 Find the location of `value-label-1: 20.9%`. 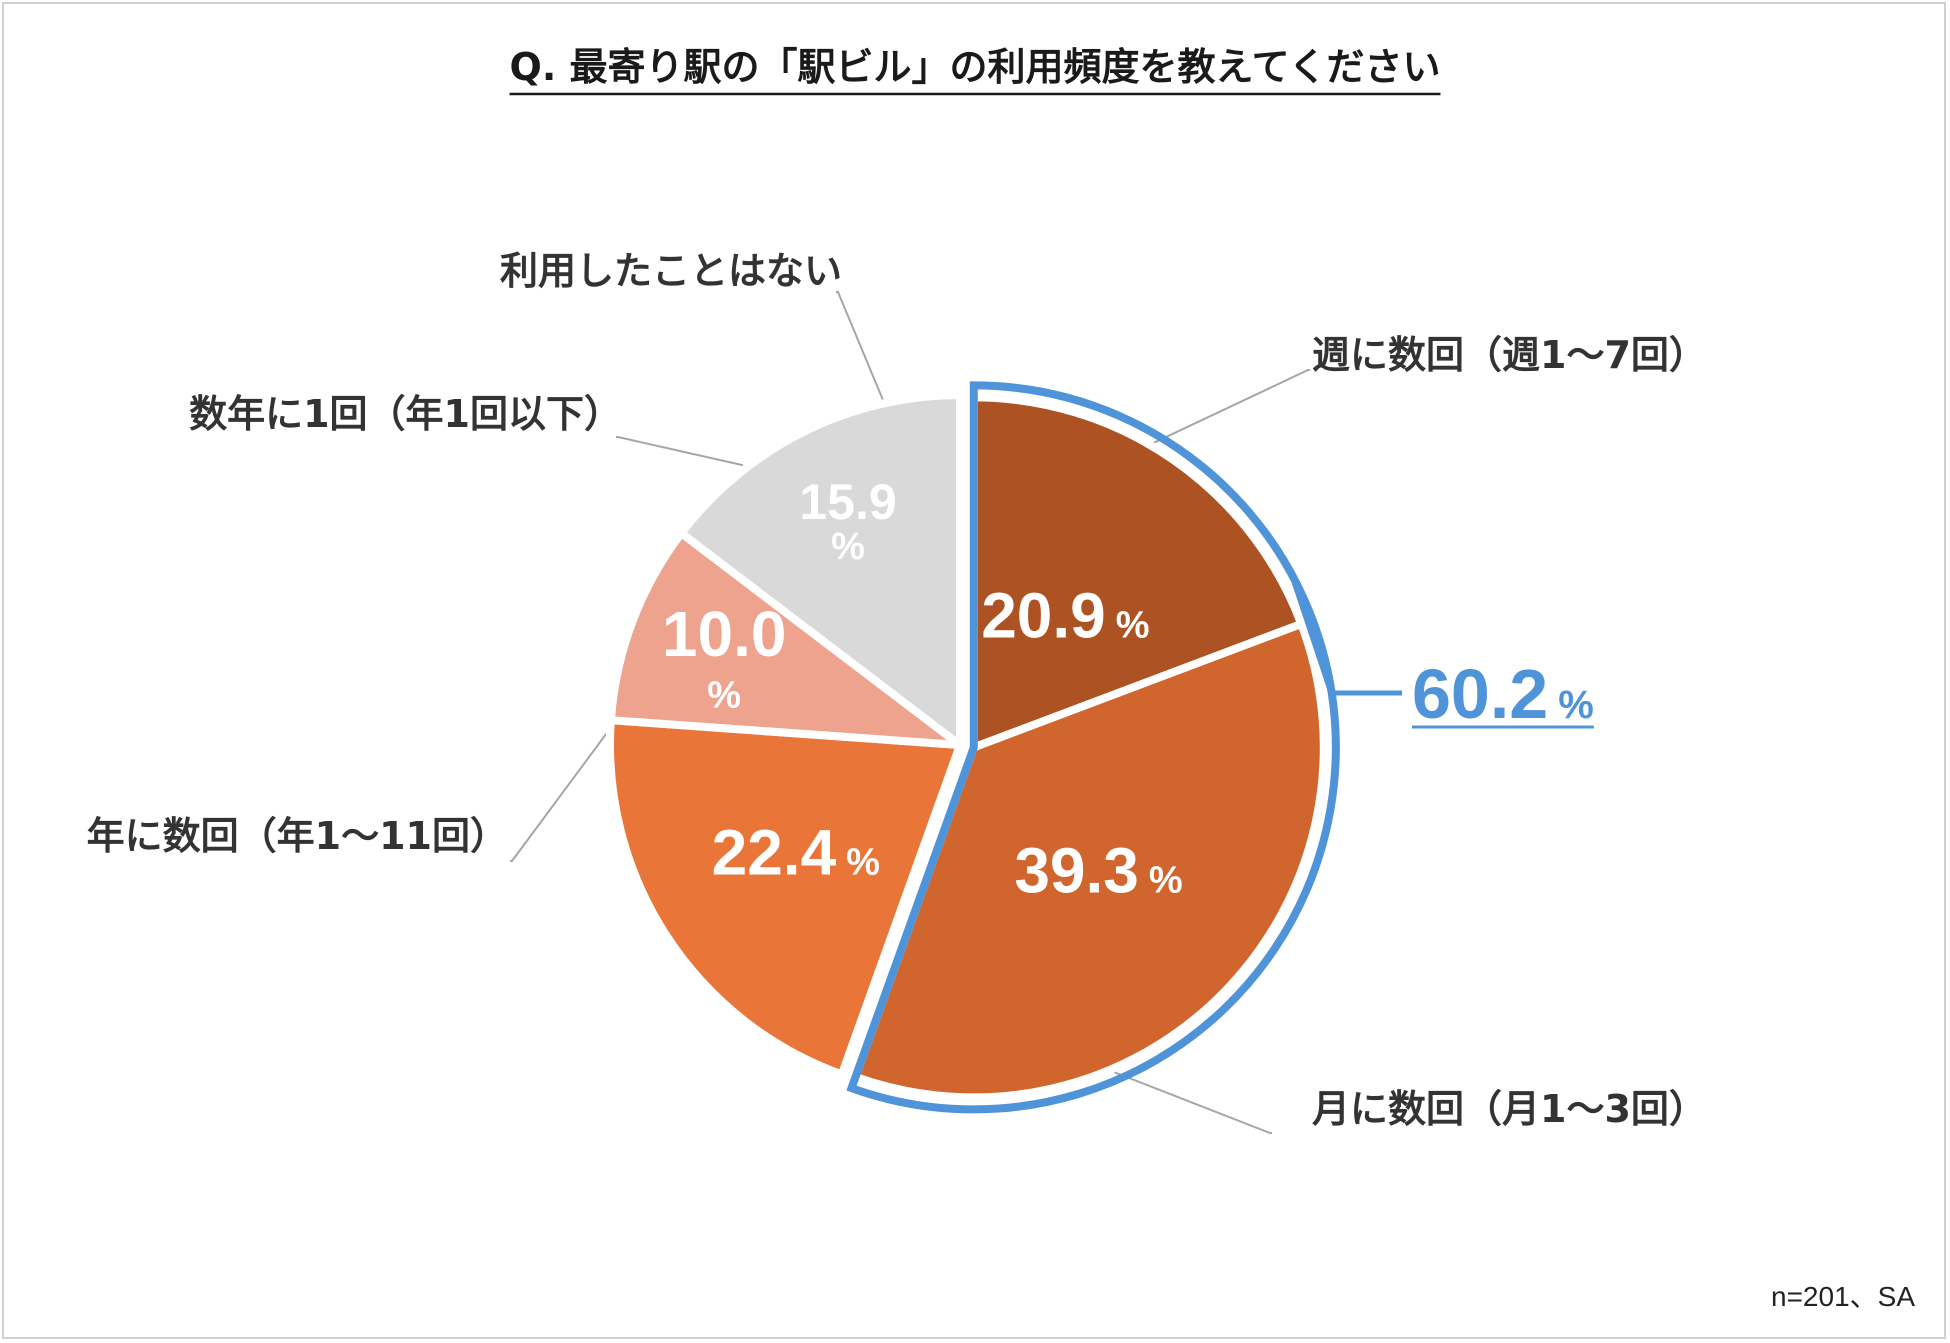

value-label-1: 20.9% is located at coordinates (1065, 615).